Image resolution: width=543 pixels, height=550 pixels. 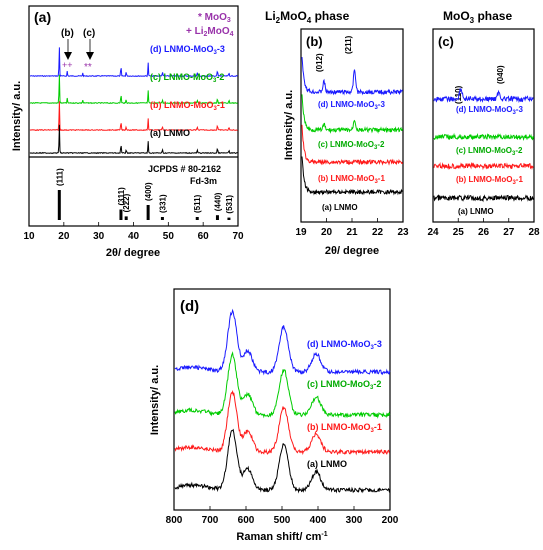 What do you see at coordinates (282, 520) in the screenshot?
I see `panel-d-x-tick-label: 500` at bounding box center [282, 520].